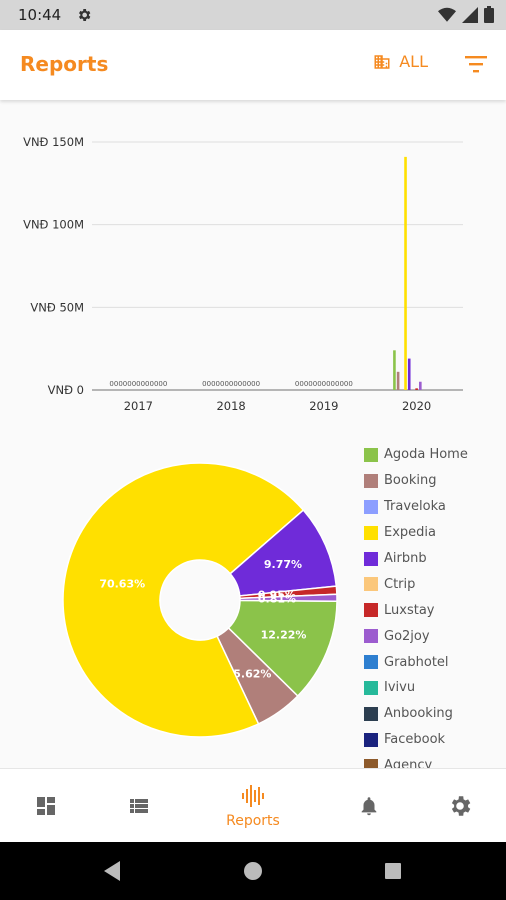  I want to click on legend-label: Agency, so click(408, 763).